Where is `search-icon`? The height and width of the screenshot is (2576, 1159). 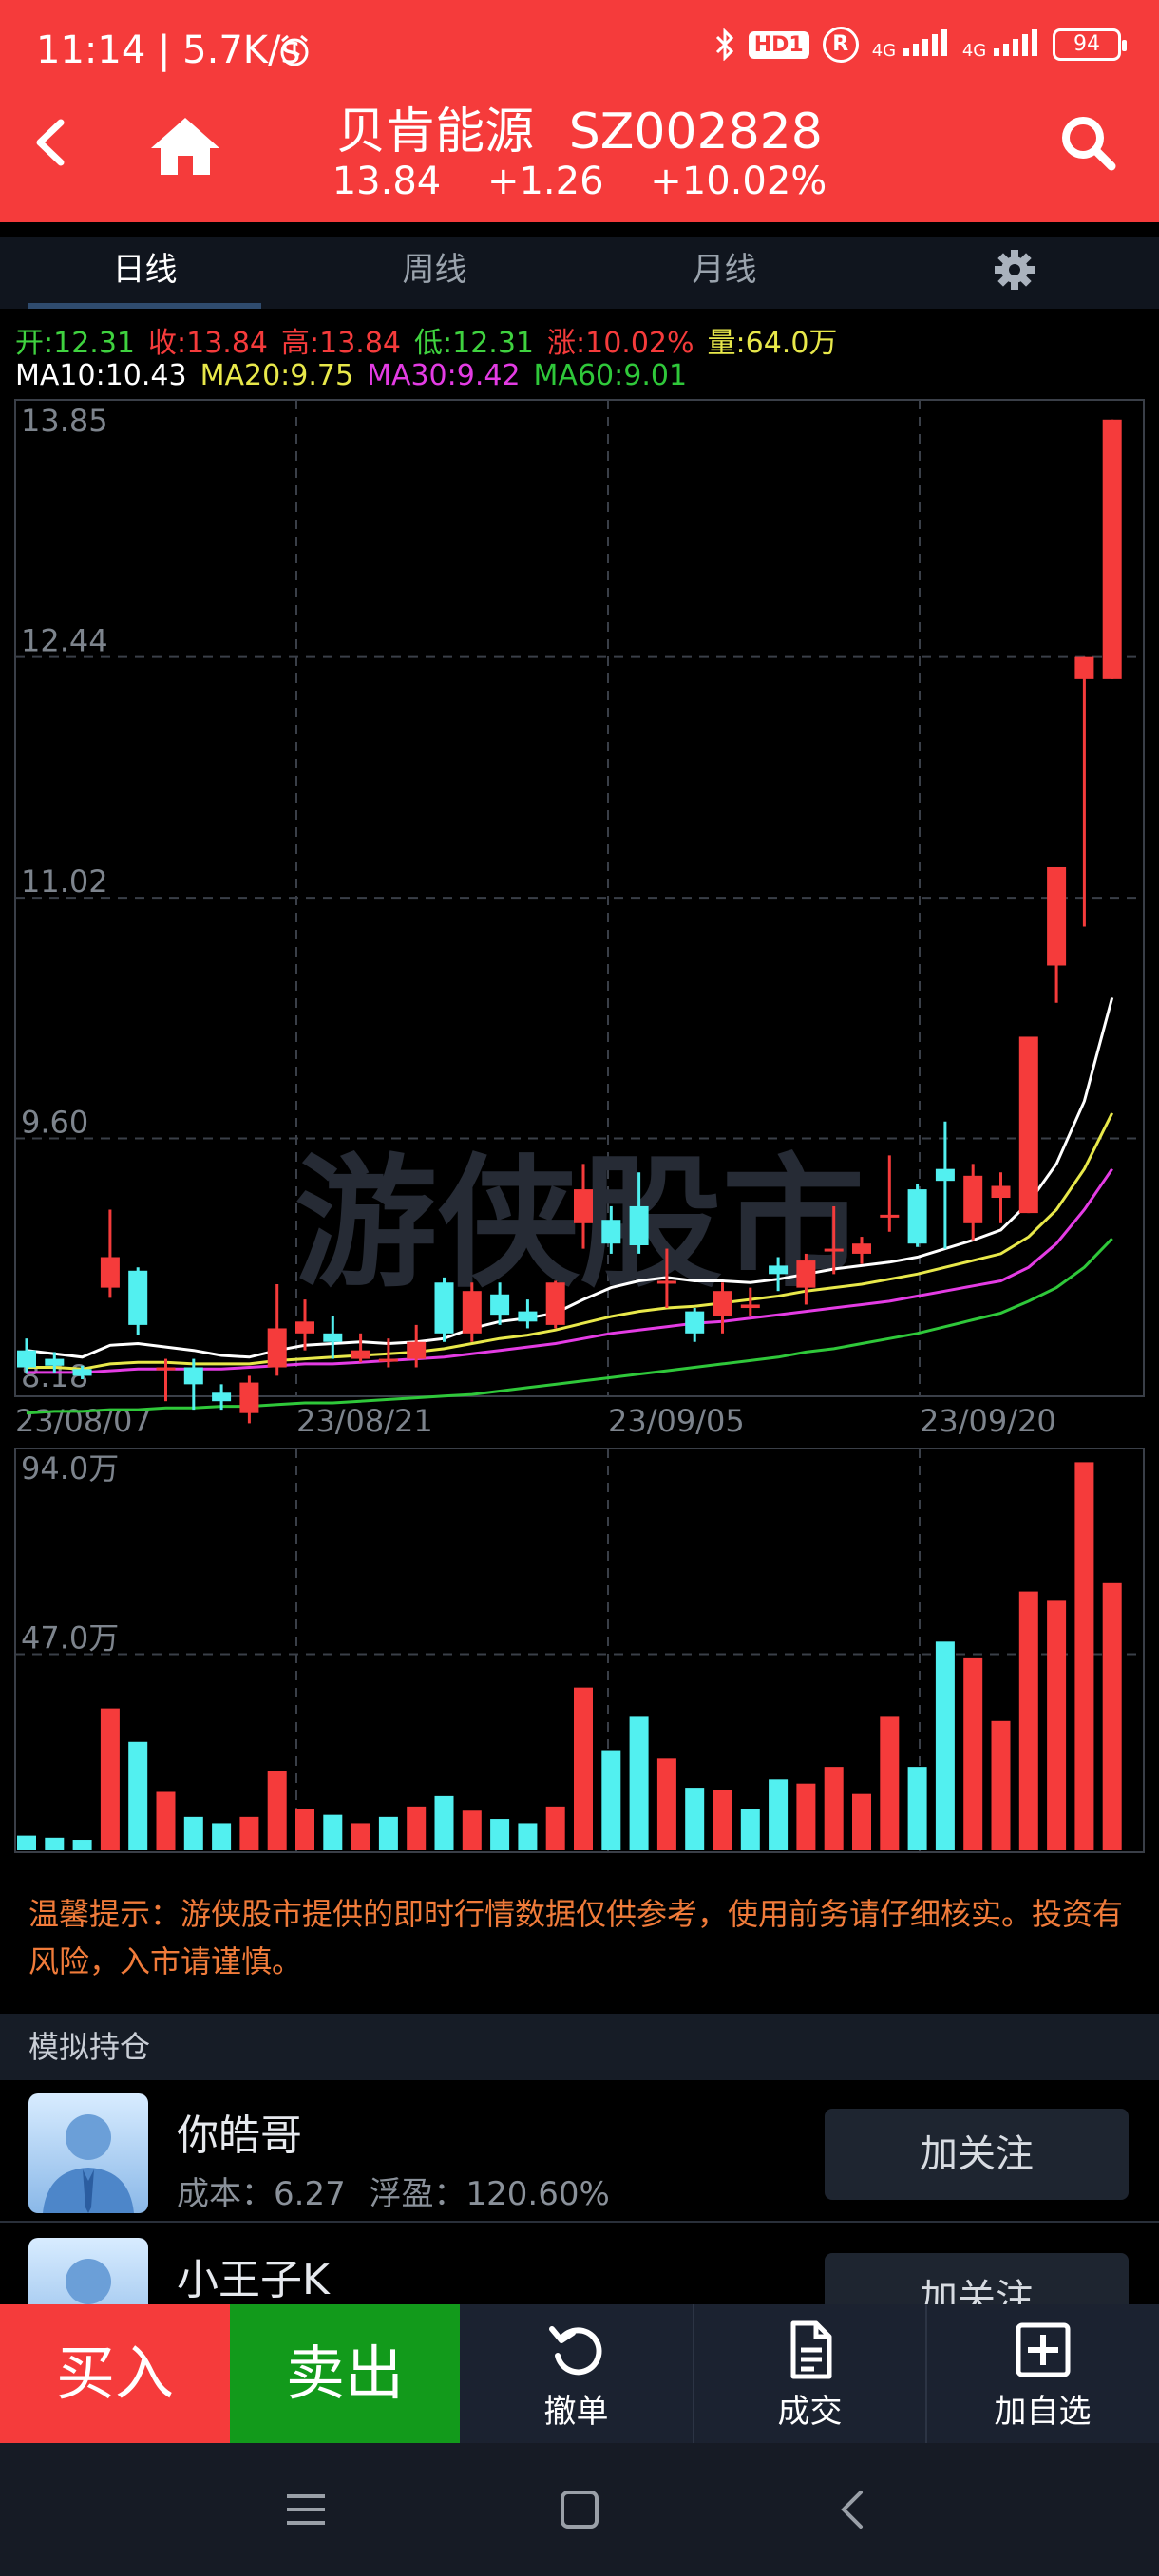 search-icon is located at coordinates (1089, 144).